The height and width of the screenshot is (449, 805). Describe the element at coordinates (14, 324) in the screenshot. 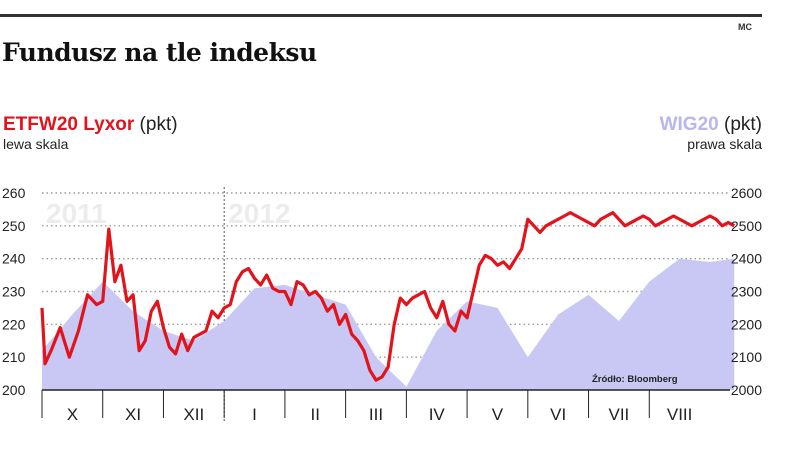

I see `left-tick-label: 220` at that location.